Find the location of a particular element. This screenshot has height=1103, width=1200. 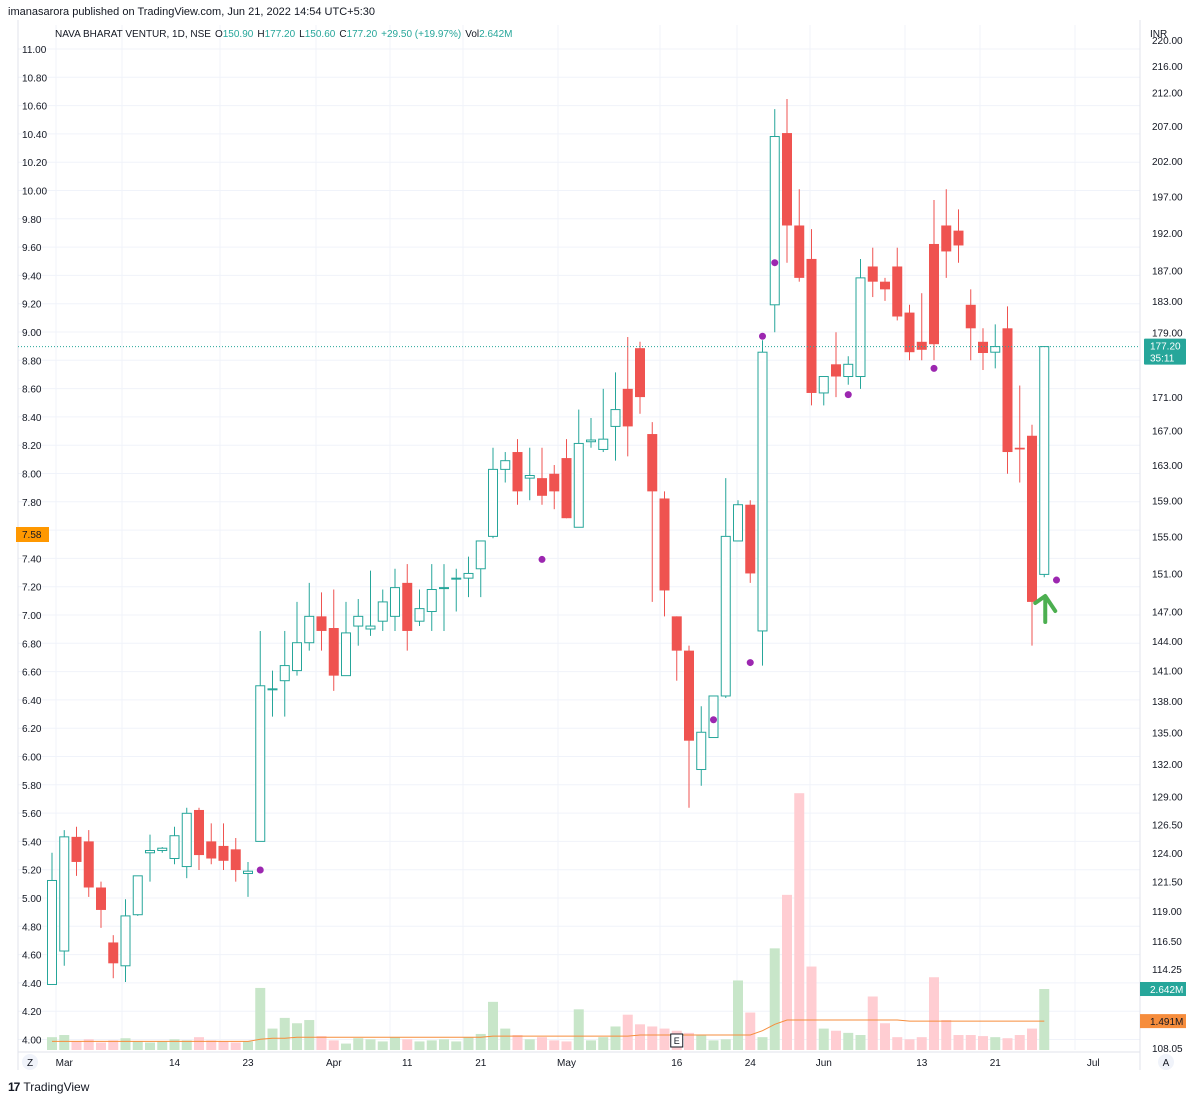

time-axis-label: Jun is located at coordinates (824, 1063).